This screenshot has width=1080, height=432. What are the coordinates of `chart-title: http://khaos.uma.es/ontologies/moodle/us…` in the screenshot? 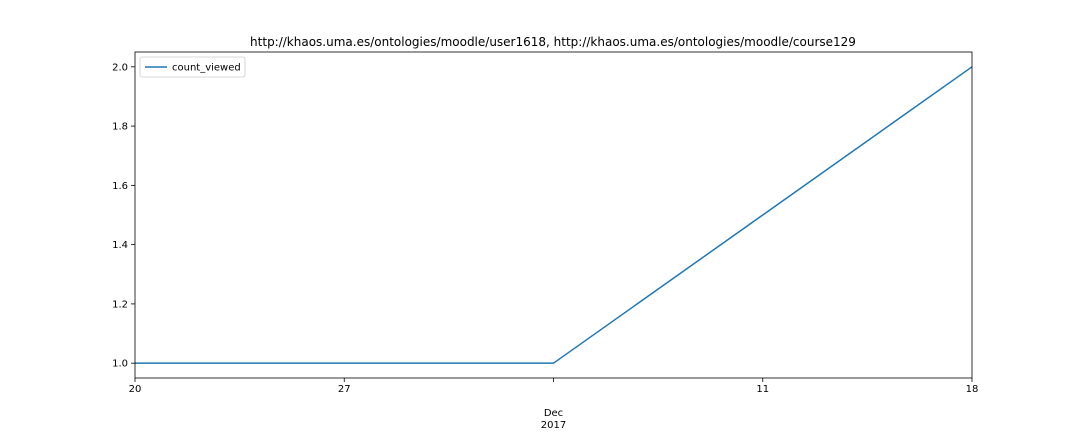 It's located at (553, 42).